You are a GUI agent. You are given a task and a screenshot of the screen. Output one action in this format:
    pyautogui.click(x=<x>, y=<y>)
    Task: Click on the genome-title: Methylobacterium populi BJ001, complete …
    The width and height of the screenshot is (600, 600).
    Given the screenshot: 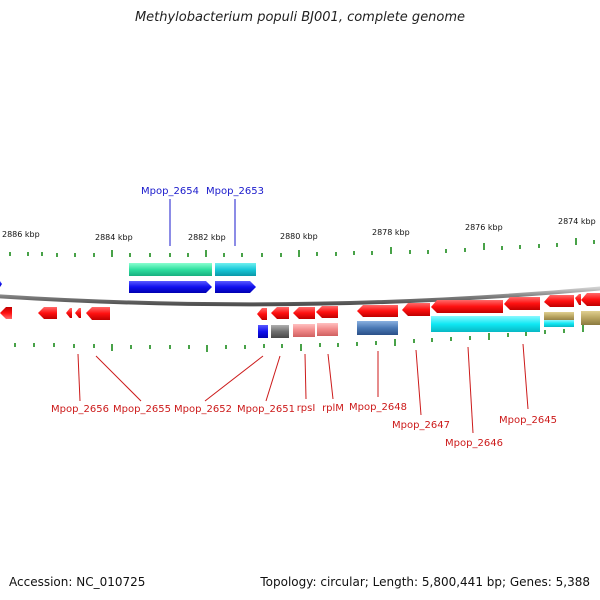 What is the action you would take?
    pyautogui.click(x=300, y=17)
    